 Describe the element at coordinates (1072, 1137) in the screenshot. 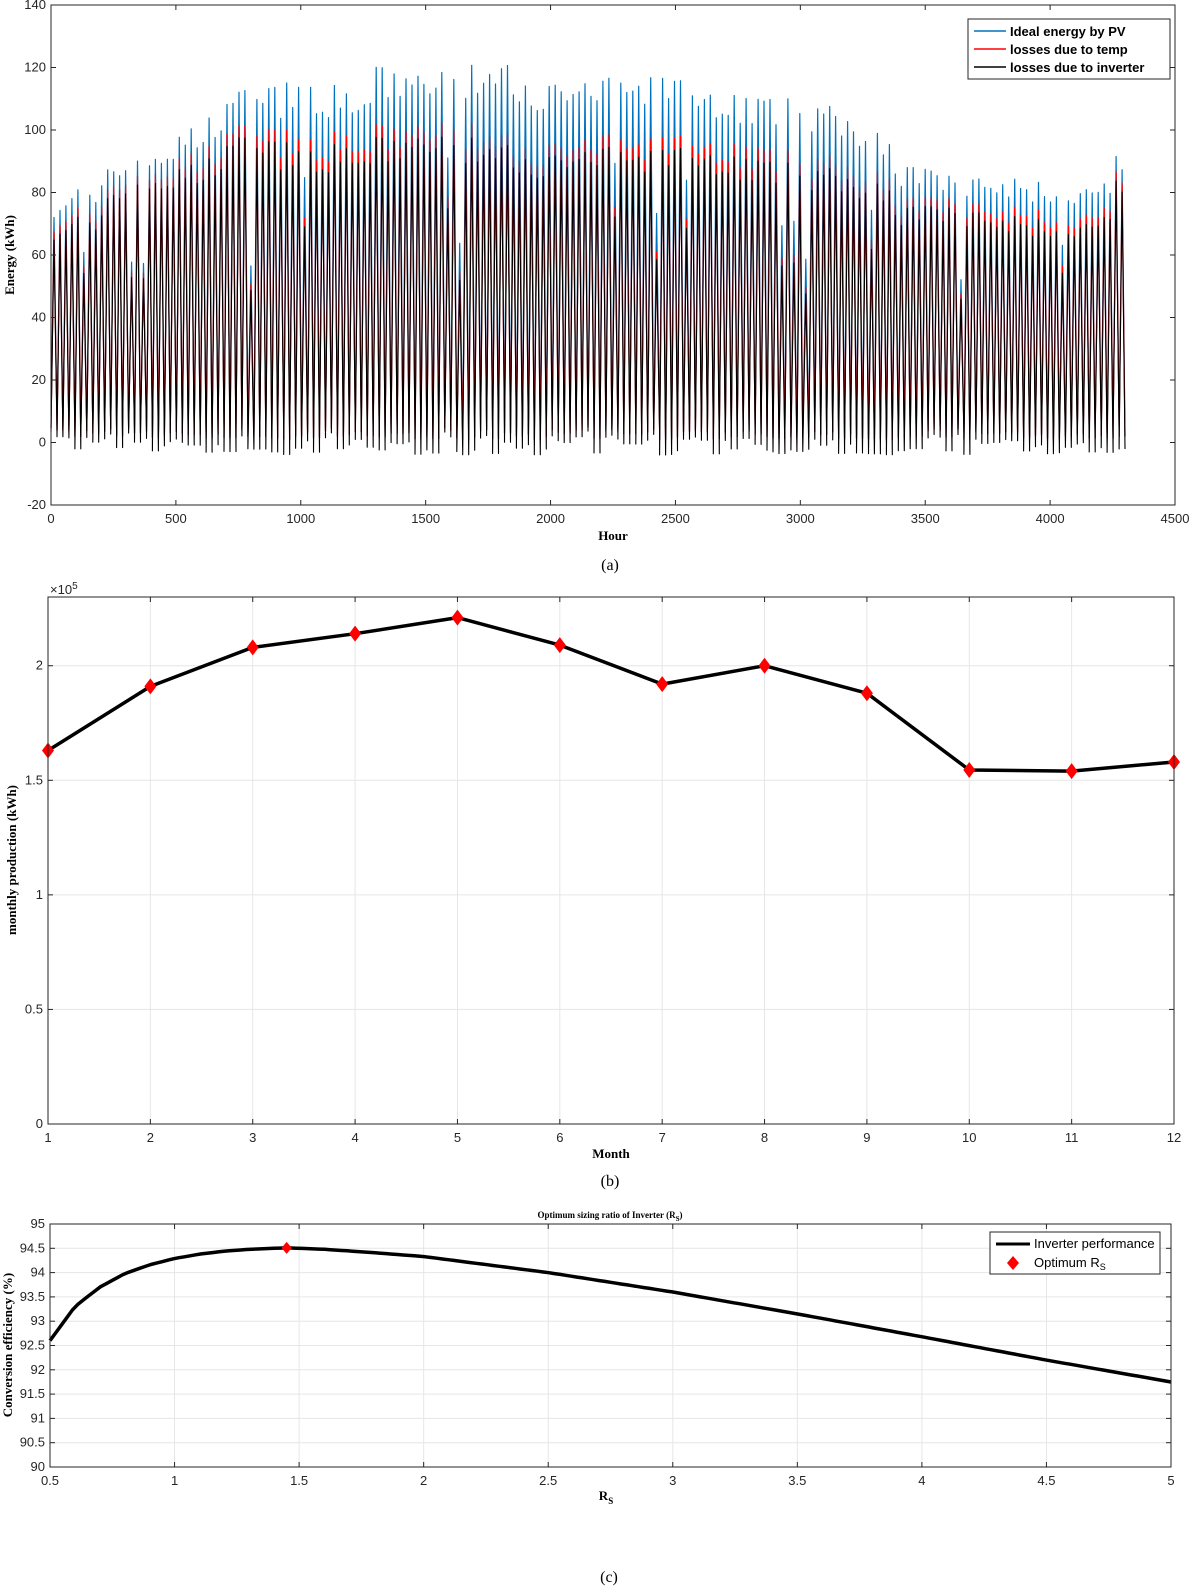

I see `panel-b-xtick-label: 11` at that location.